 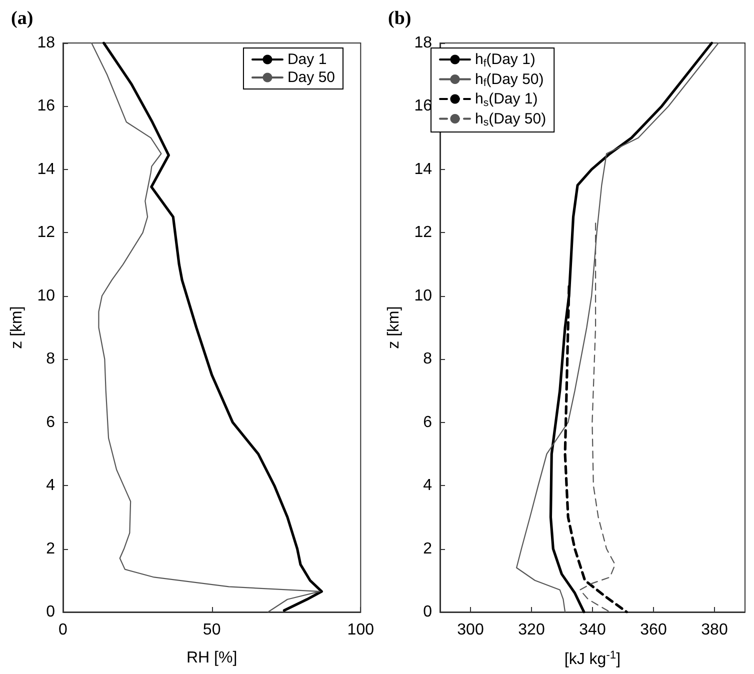 I want to click on x-tick-label: 320, so click(x=531, y=630).